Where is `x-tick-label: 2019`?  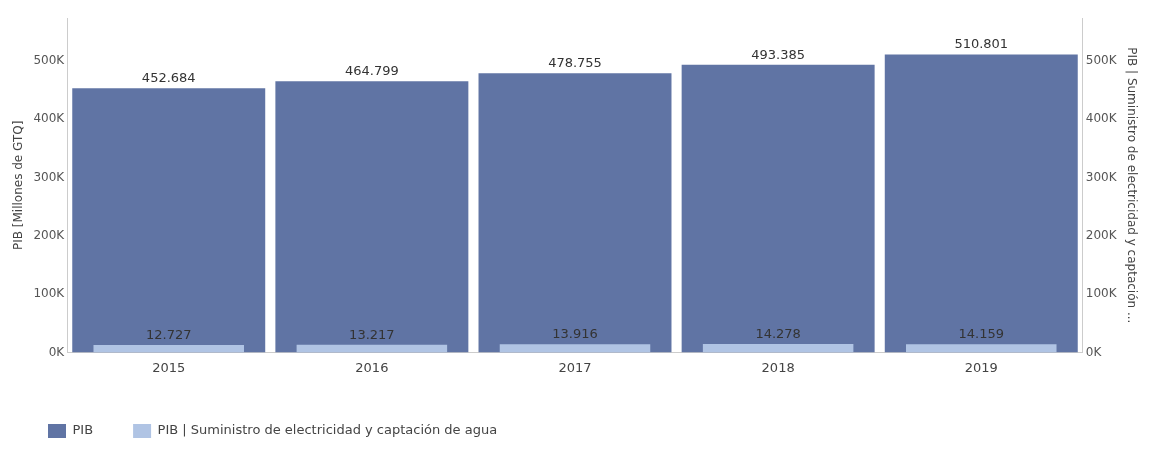
x-tick-label: 2019 is located at coordinates (981, 367).